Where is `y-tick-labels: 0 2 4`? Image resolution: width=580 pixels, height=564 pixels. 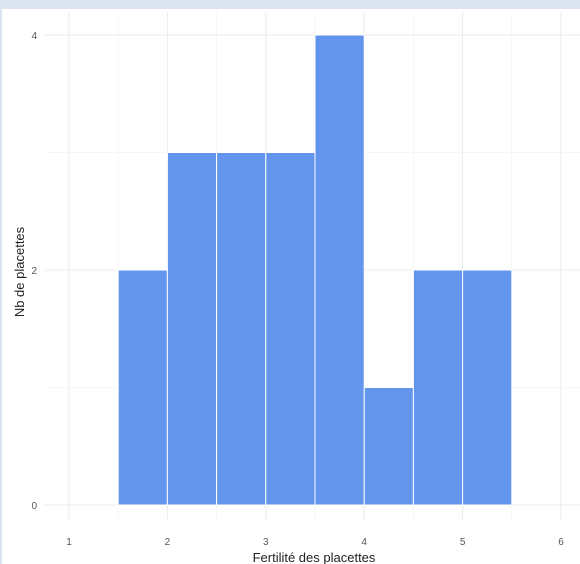
y-tick-labels: 0 2 4 is located at coordinates (34, 271).